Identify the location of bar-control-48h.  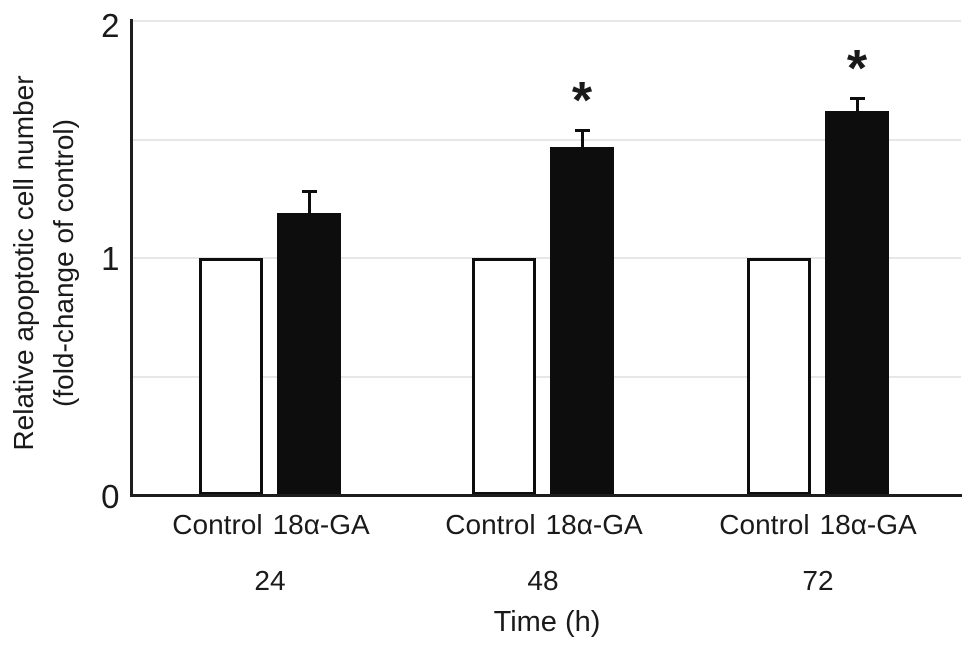
(504, 376).